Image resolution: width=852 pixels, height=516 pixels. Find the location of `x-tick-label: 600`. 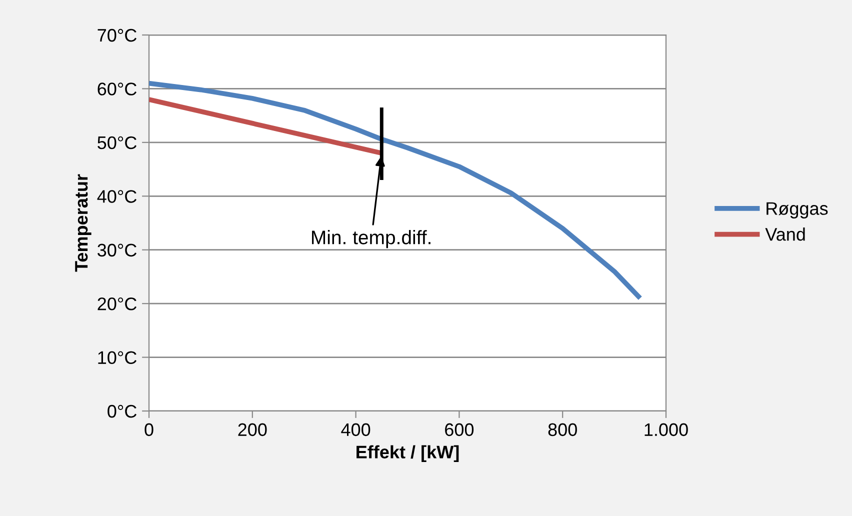

x-tick-label: 600 is located at coordinates (459, 429).